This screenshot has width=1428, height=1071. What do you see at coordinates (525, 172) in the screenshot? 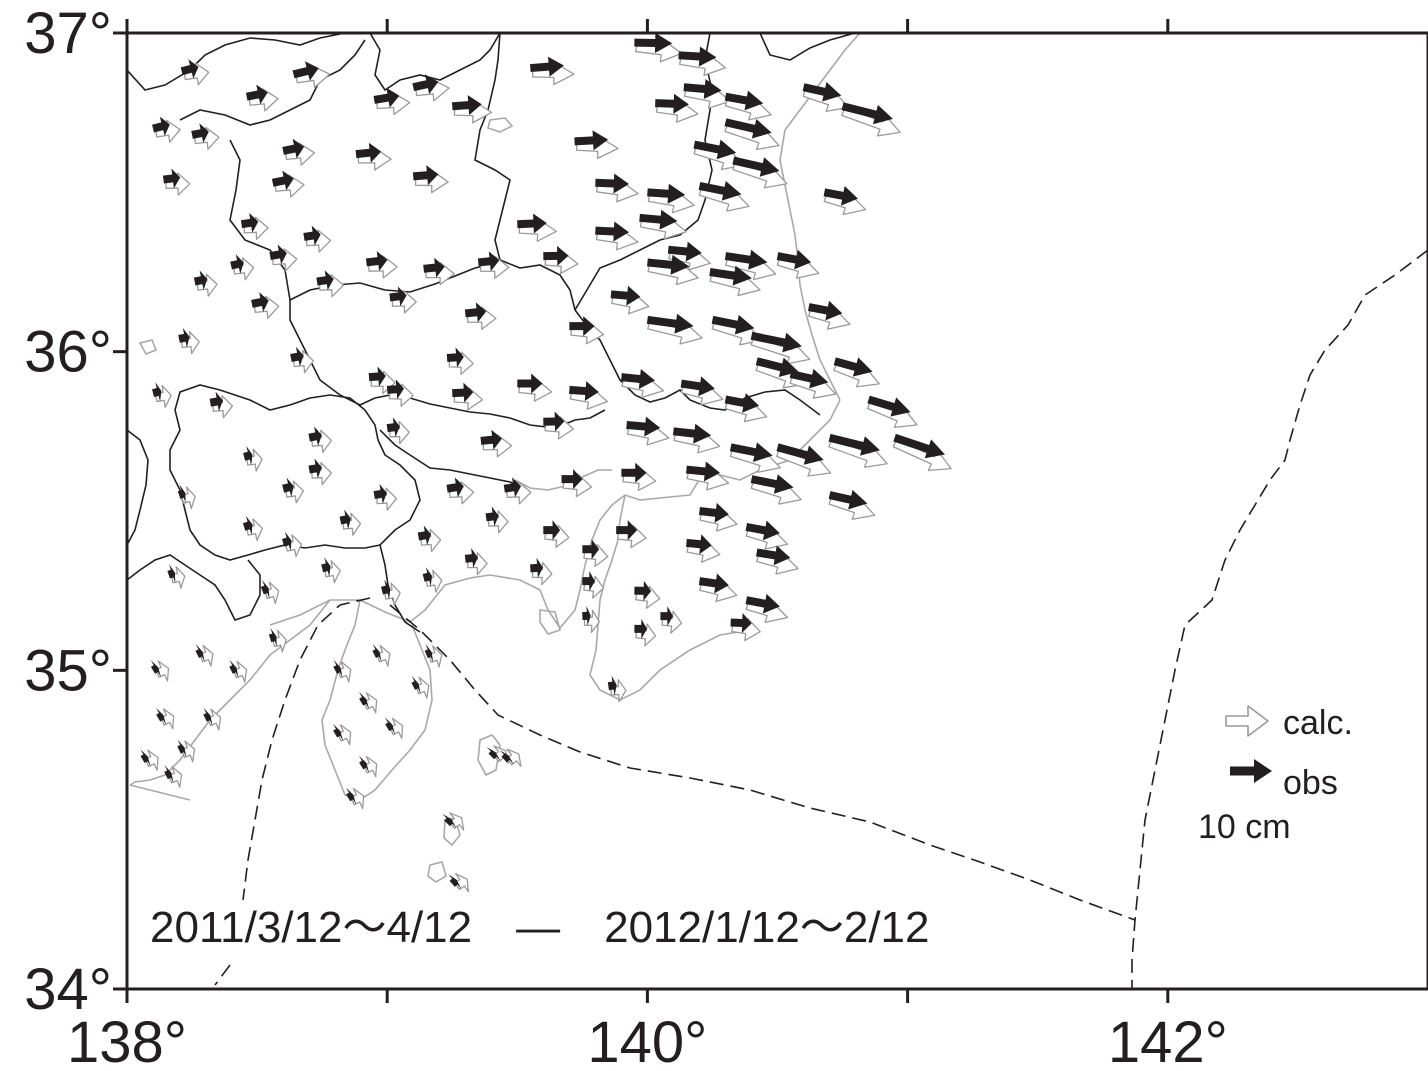
I see `border-tochigi-ibaraki` at bounding box center [525, 172].